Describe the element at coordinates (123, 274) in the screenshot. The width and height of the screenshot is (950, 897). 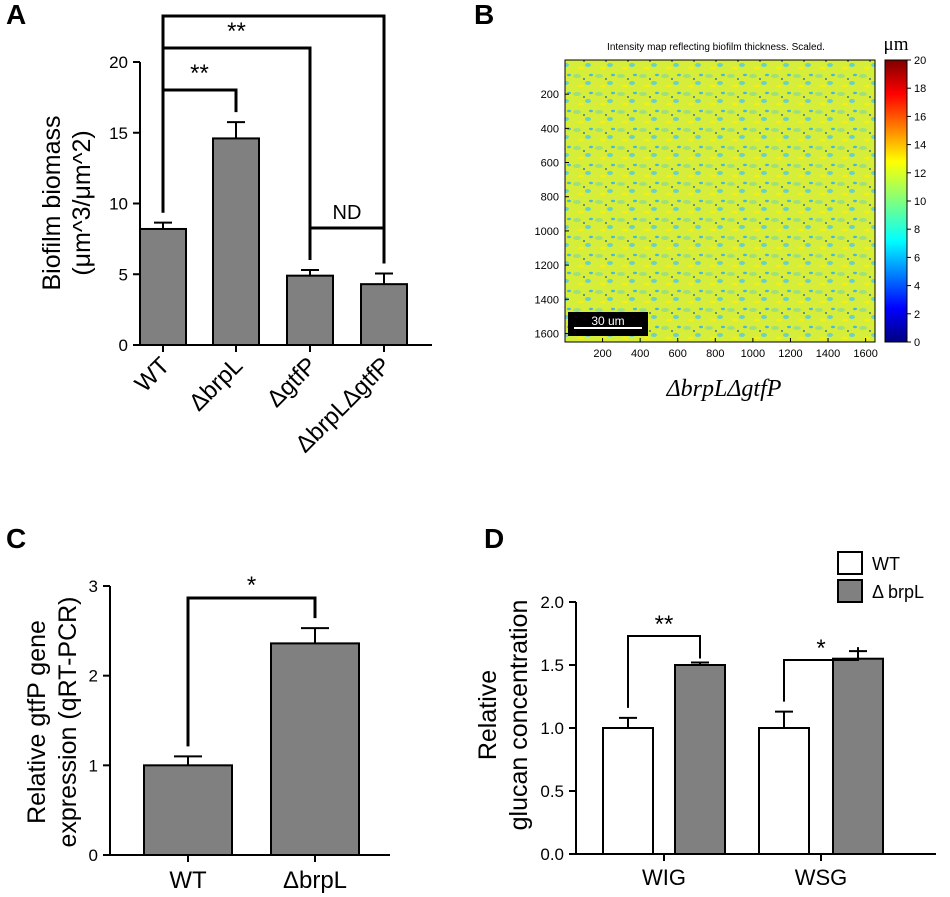
I see `a-y-tick-label: 5` at that location.